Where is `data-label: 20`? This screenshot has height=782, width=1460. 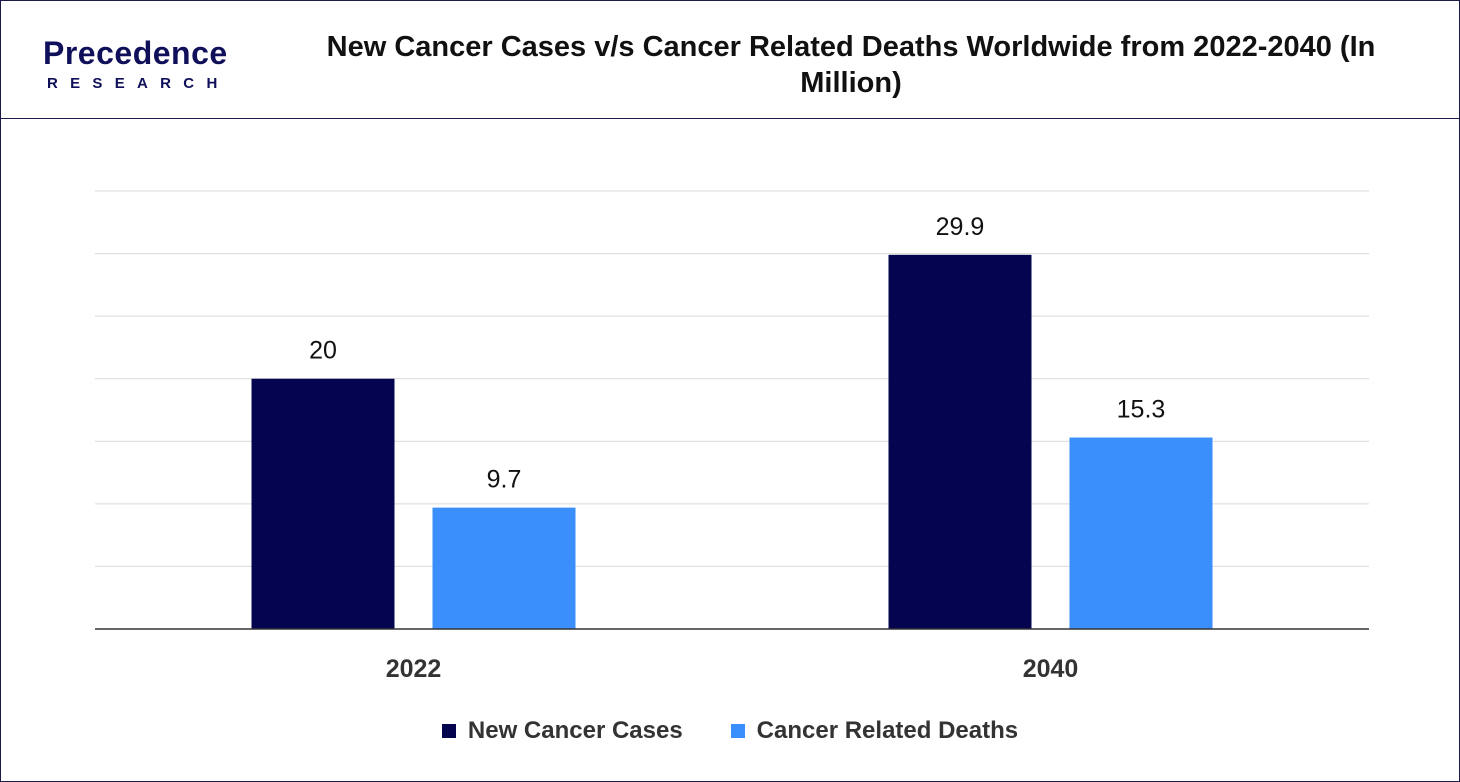
data-label: 20 is located at coordinates (323, 351).